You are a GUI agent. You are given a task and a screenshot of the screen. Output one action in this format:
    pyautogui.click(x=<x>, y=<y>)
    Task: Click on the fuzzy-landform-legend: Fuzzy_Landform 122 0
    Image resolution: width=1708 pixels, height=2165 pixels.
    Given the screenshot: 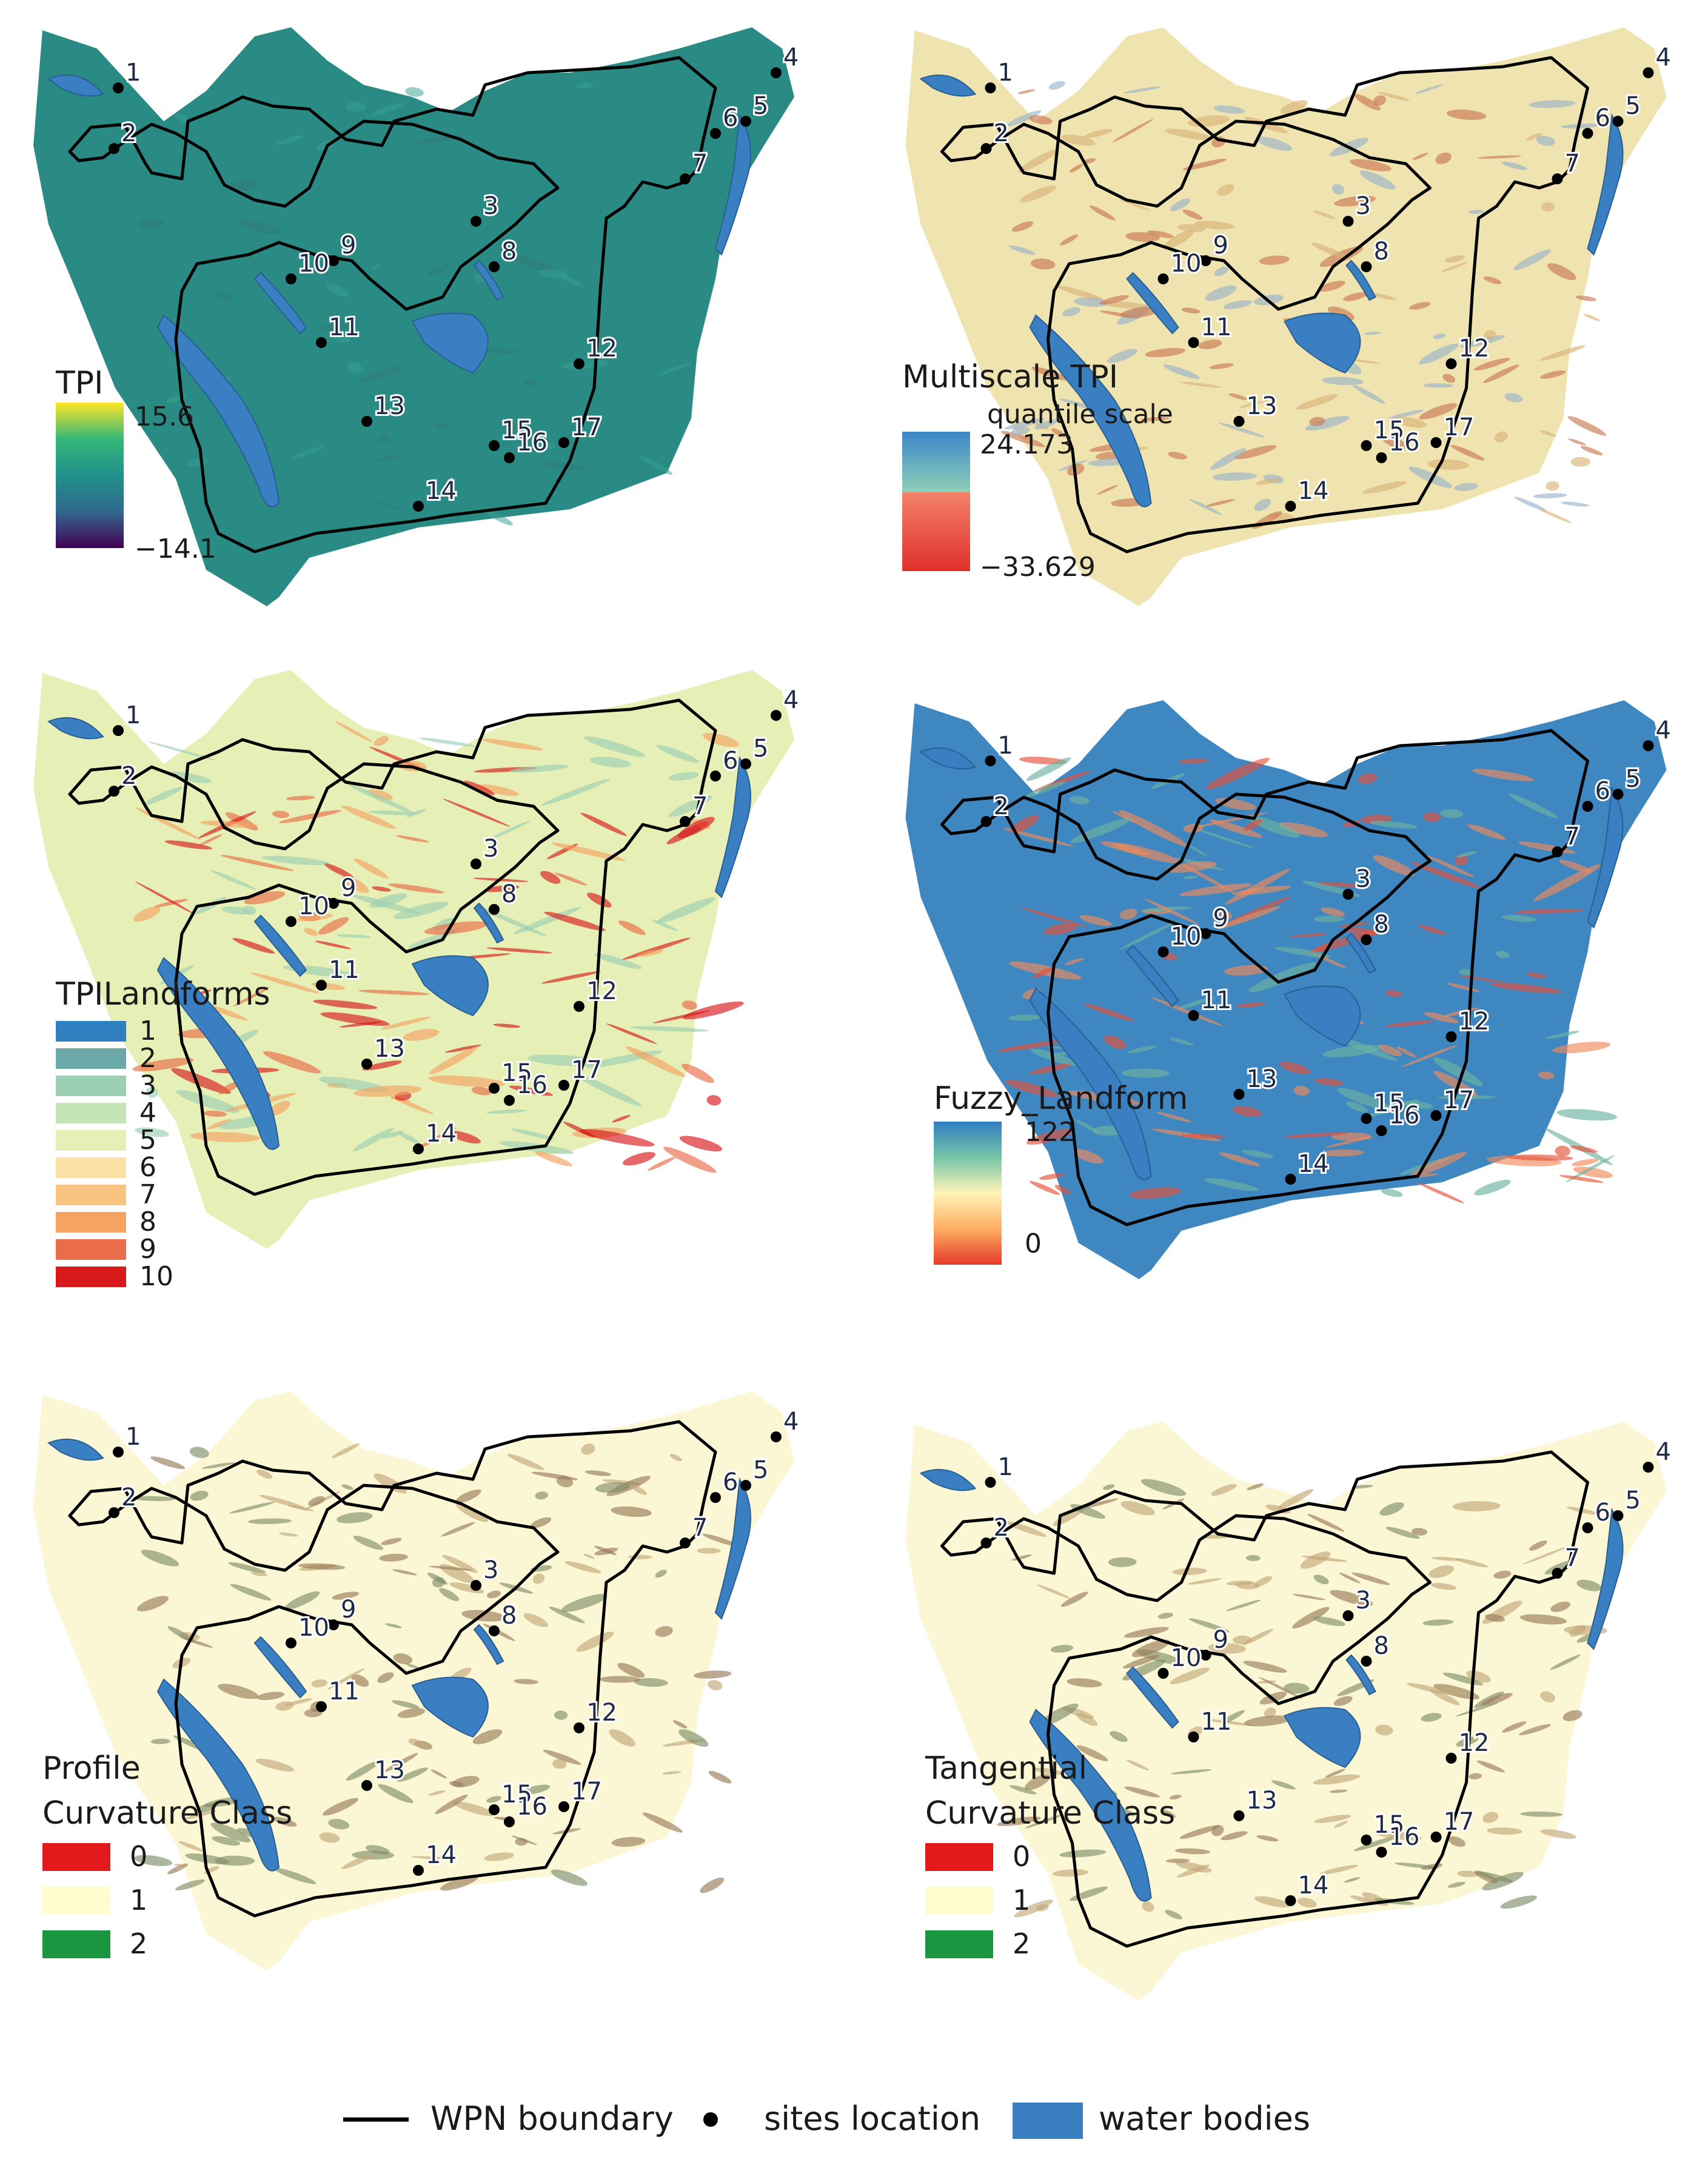 What is the action you would take?
    pyautogui.click(x=1091, y=1176)
    